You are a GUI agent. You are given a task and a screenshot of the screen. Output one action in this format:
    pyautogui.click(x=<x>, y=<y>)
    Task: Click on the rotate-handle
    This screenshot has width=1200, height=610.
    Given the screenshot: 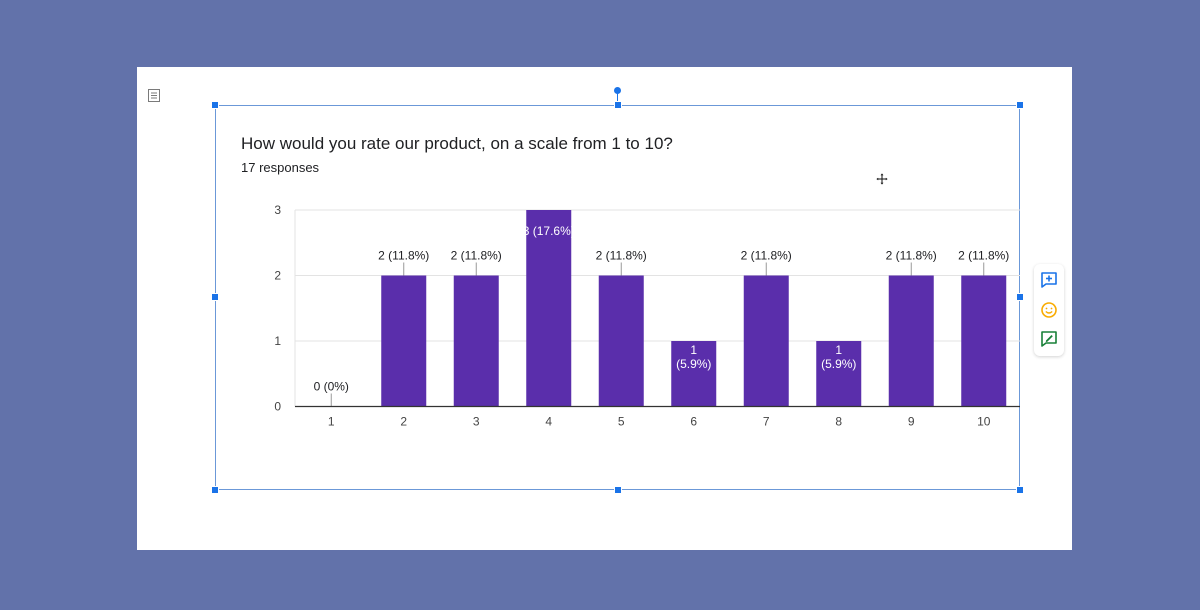 What is the action you would take?
    pyautogui.click(x=617, y=90)
    